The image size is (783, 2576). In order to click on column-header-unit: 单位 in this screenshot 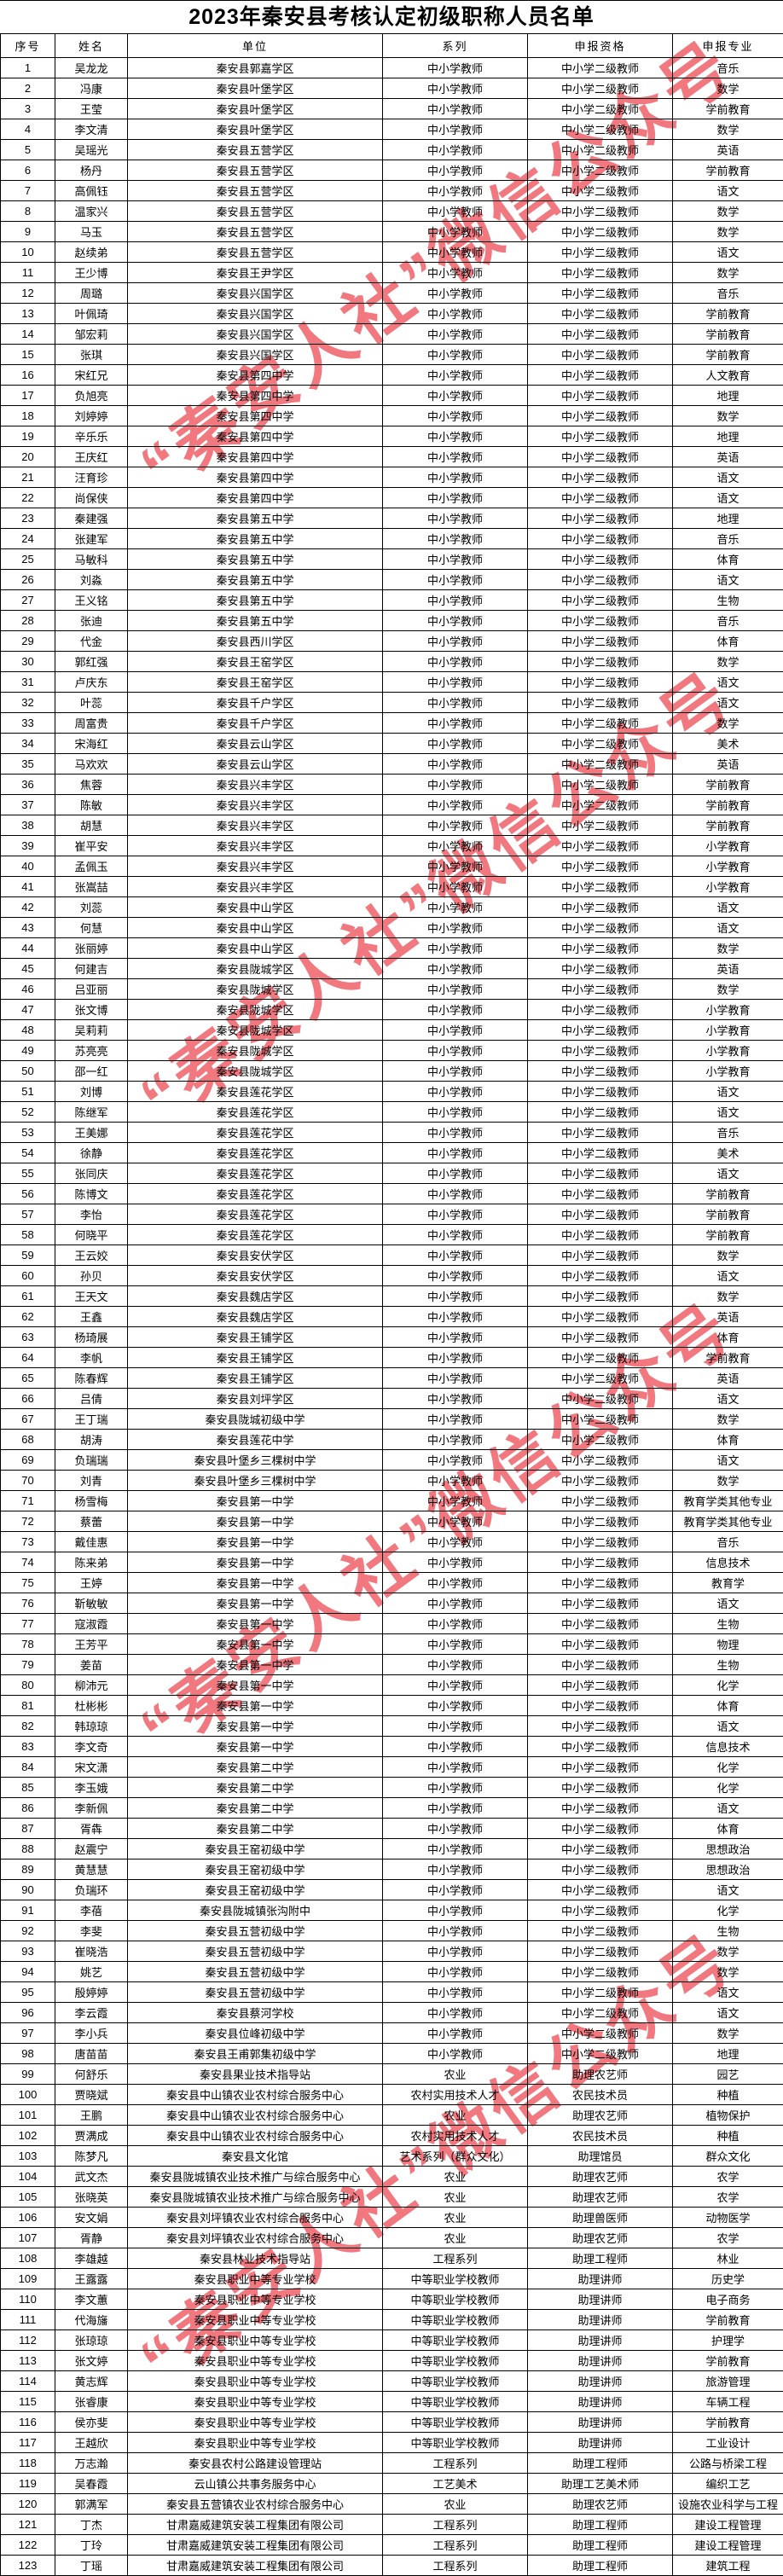, I will do `click(255, 46)`.